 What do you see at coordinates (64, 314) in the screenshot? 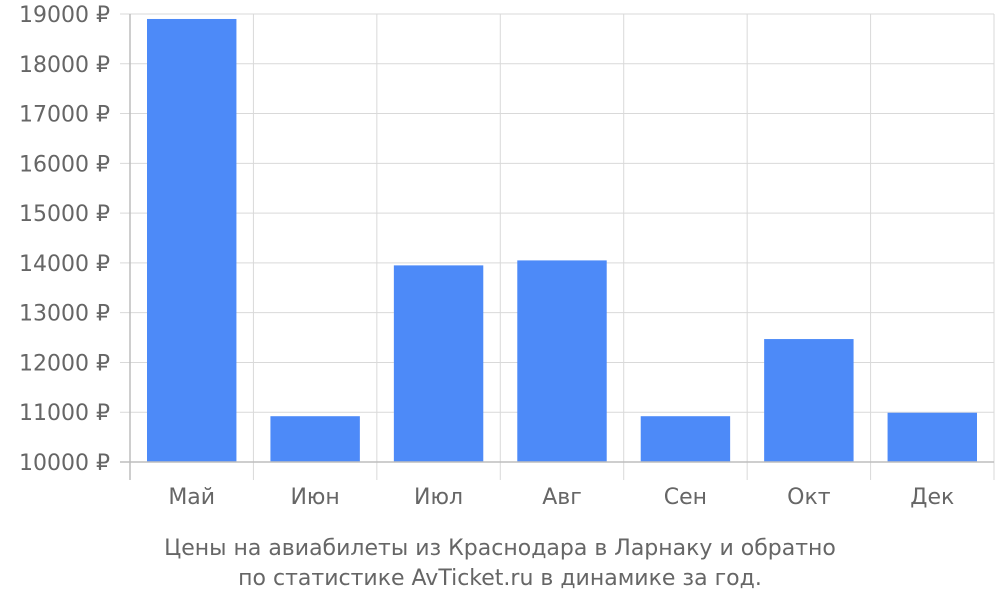
I see `y-tick-label: 13000 ₽` at bounding box center [64, 314].